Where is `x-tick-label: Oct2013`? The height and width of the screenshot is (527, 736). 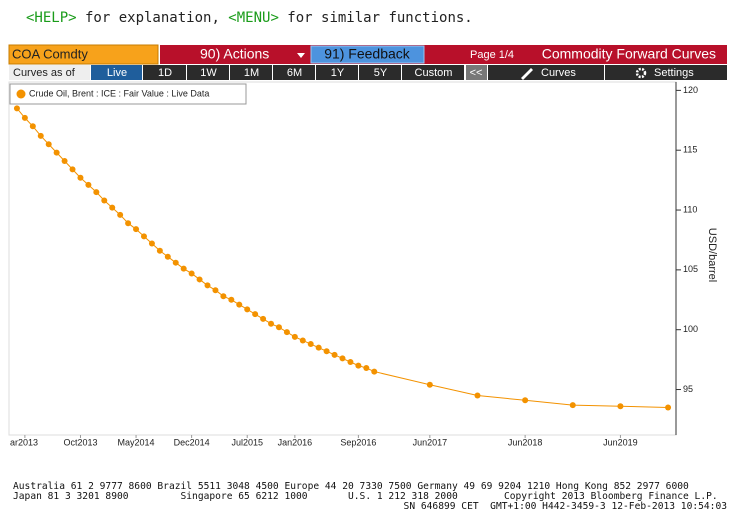 x-tick-label: Oct2013 is located at coordinates (80, 442).